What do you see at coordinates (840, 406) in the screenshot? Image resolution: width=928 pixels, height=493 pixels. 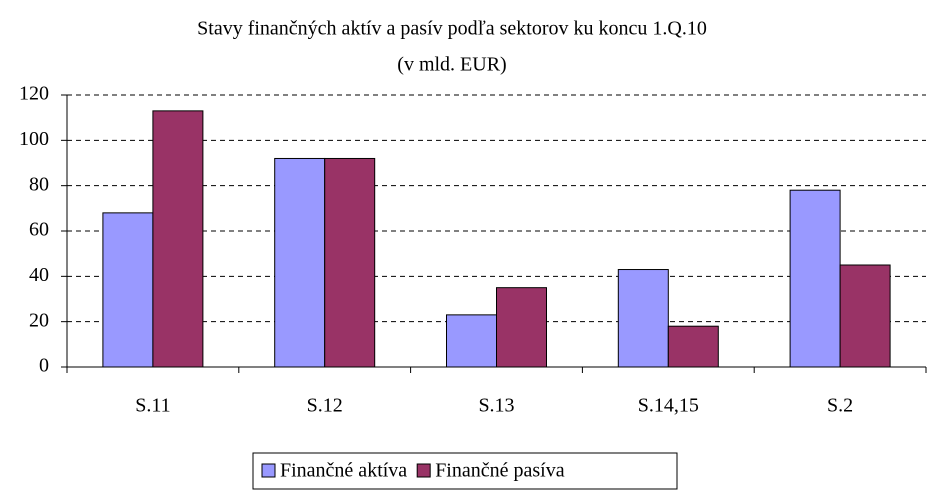 I see `x-tick-label: S.2` at bounding box center [840, 406].